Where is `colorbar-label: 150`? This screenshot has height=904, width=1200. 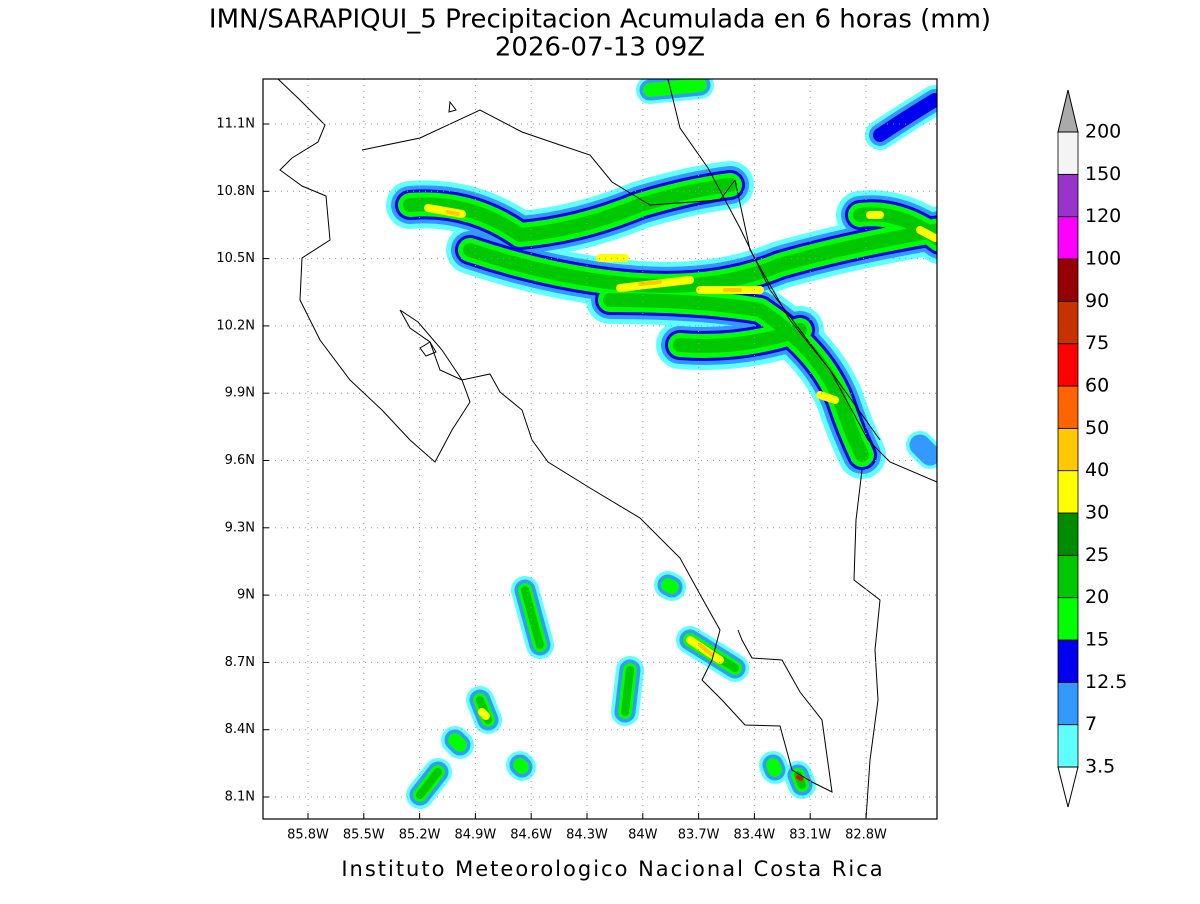 colorbar-label: 150 is located at coordinates (1103, 174).